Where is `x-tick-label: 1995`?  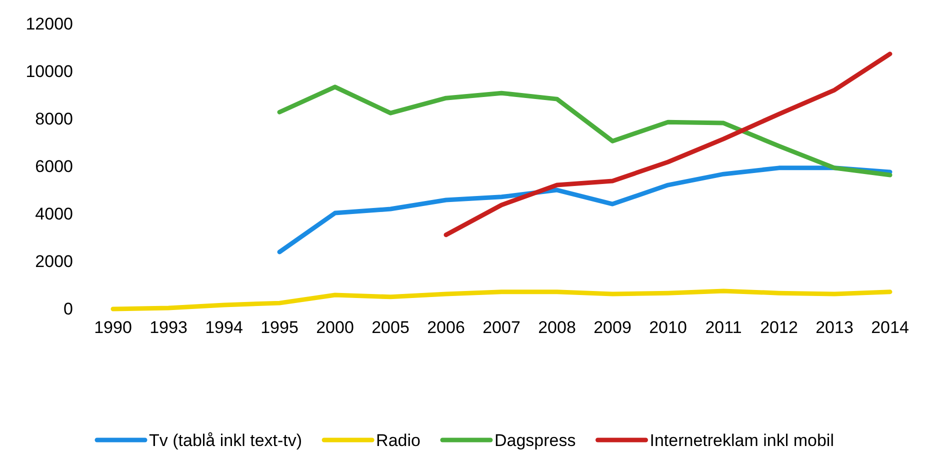 x-tick-label: 1995 is located at coordinates (279, 328).